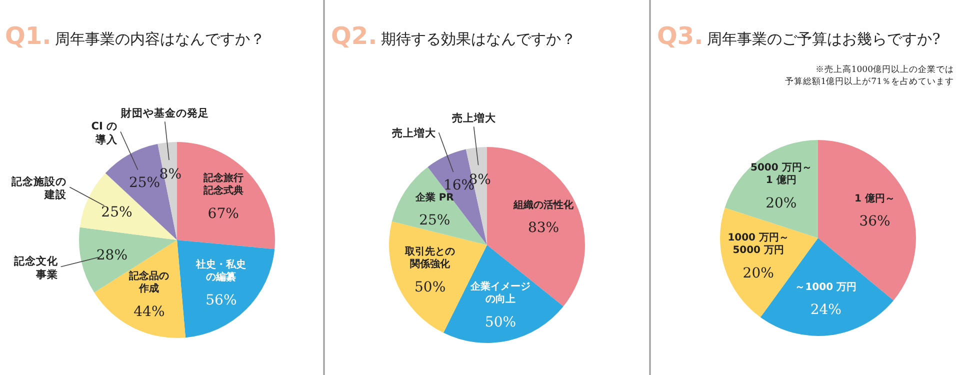 Image resolution: width=971 pixels, height=375 pixels. Describe the element at coordinates (112, 255) in the screenshot. I see `data-label: 28%` at that location.